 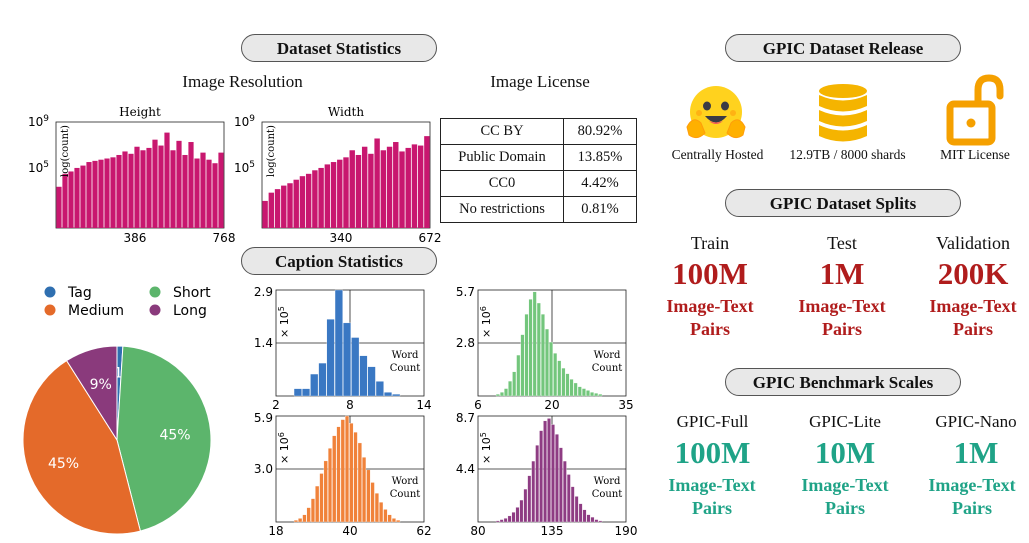 What do you see at coordinates (430, 238) in the screenshot?
I see `x-tick-label: 672` at bounding box center [430, 238].